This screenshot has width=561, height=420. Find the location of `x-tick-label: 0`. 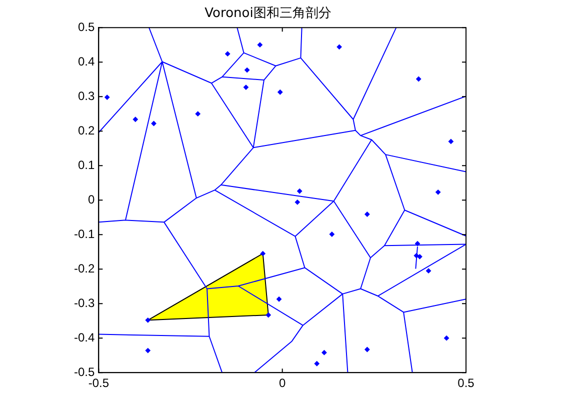

x-tick-label: 0 is located at coordinates (282, 383).